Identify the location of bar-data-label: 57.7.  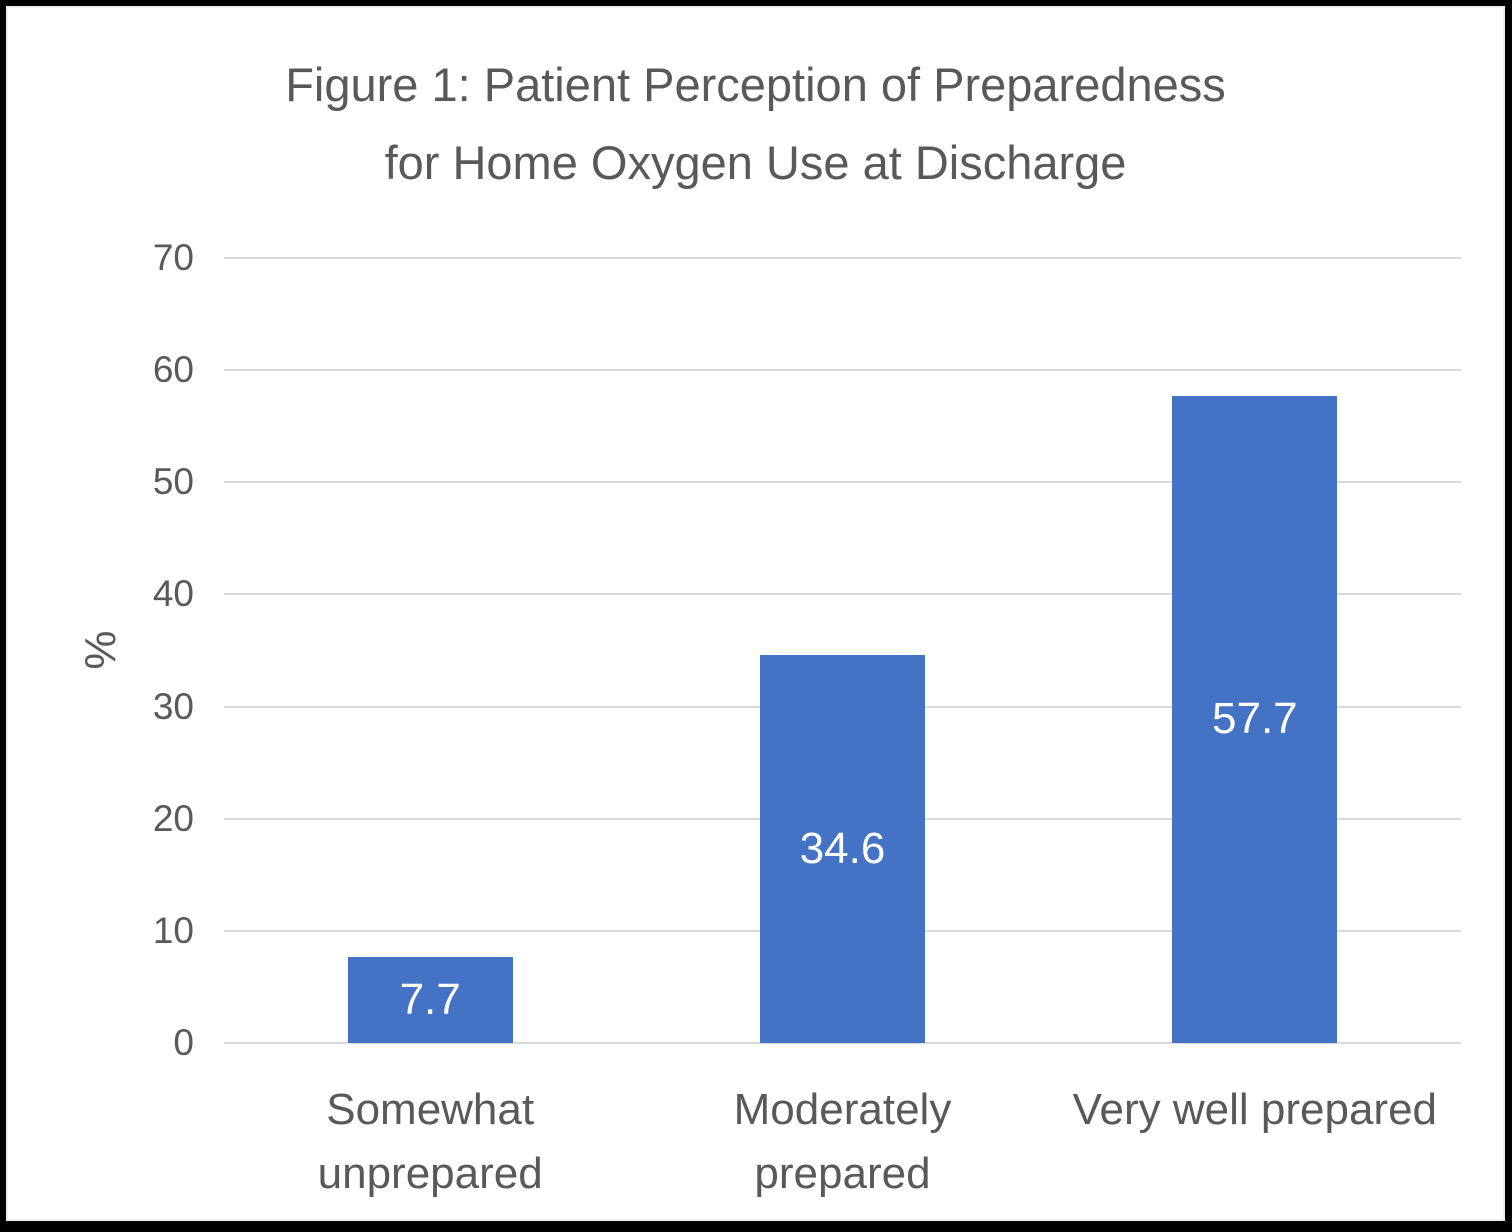
(1255, 719).